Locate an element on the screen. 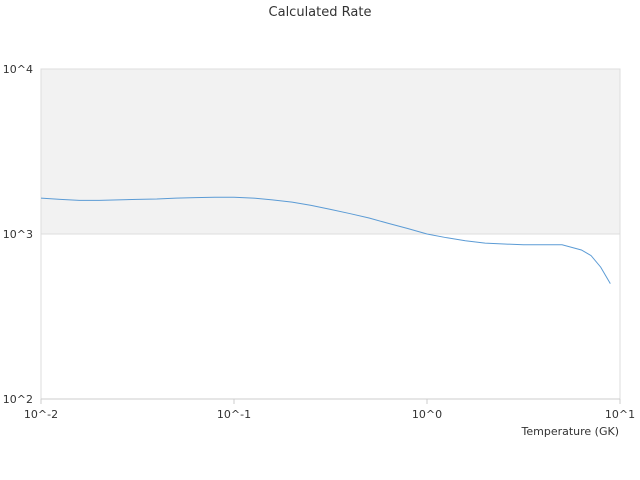 This screenshot has width=640, height=480. y-tick-group: 10^2 10^3 10^4 is located at coordinates (18, 234).